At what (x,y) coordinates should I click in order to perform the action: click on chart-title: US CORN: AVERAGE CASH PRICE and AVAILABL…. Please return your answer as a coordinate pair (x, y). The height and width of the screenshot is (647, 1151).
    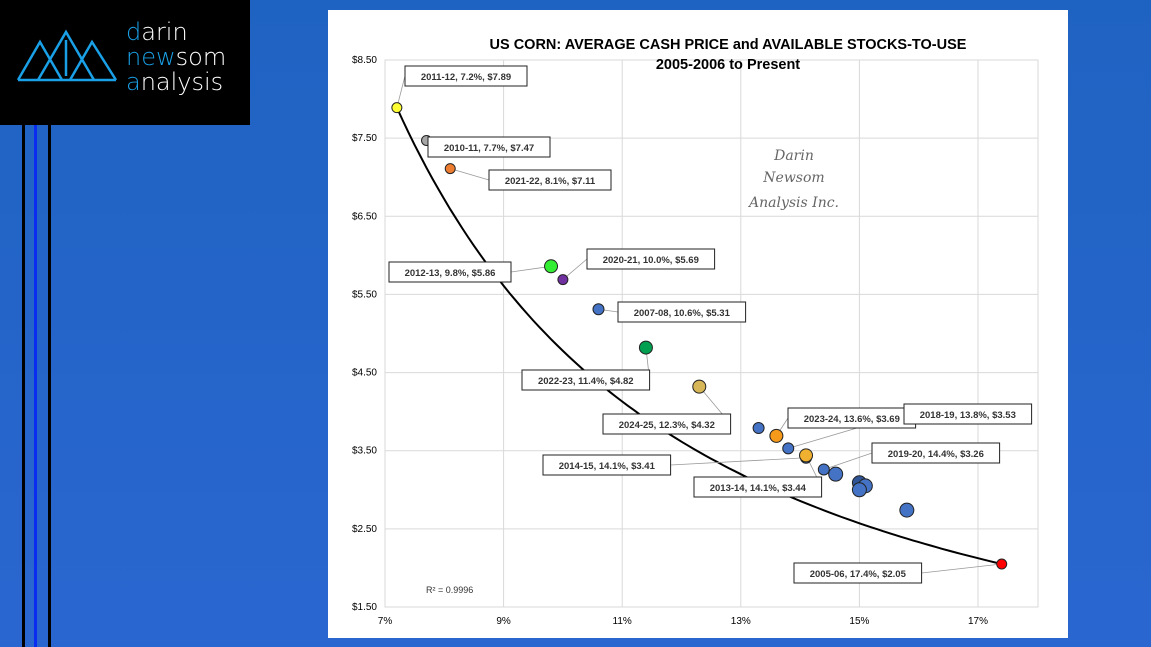
    Looking at the image, I should click on (728, 45).